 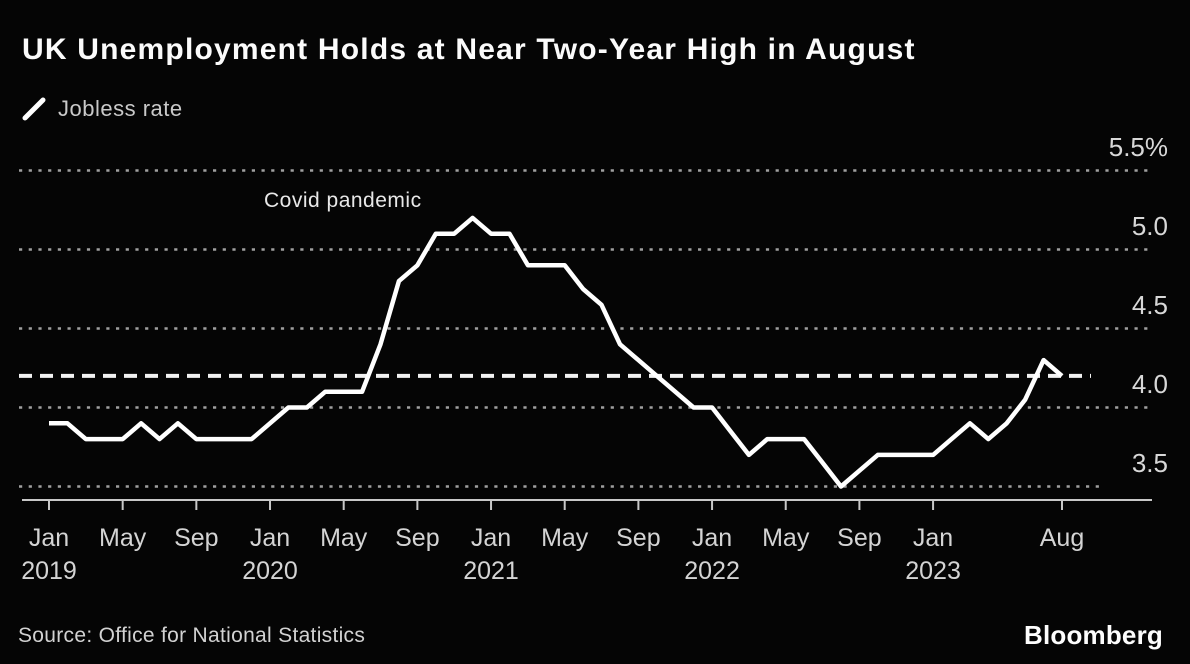 I want to click on line-series-swatch-icon, so click(x=34, y=109).